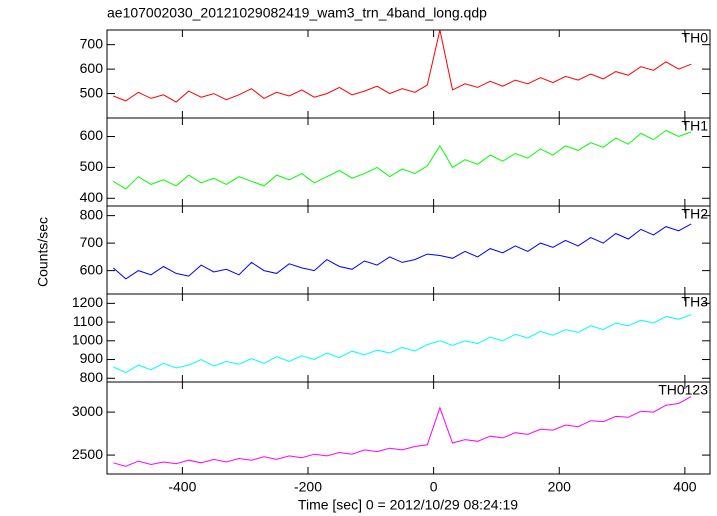 The image size is (717, 516). Describe the element at coordinates (87, 454) in the screenshot. I see `y-tick-label: 2500` at that location.